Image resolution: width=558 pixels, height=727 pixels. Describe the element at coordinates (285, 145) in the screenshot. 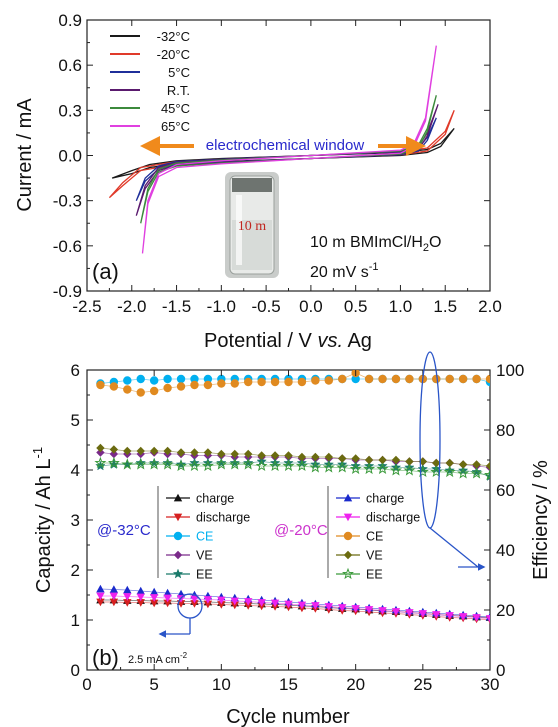

I see `window-label: electrochemical window` at that location.